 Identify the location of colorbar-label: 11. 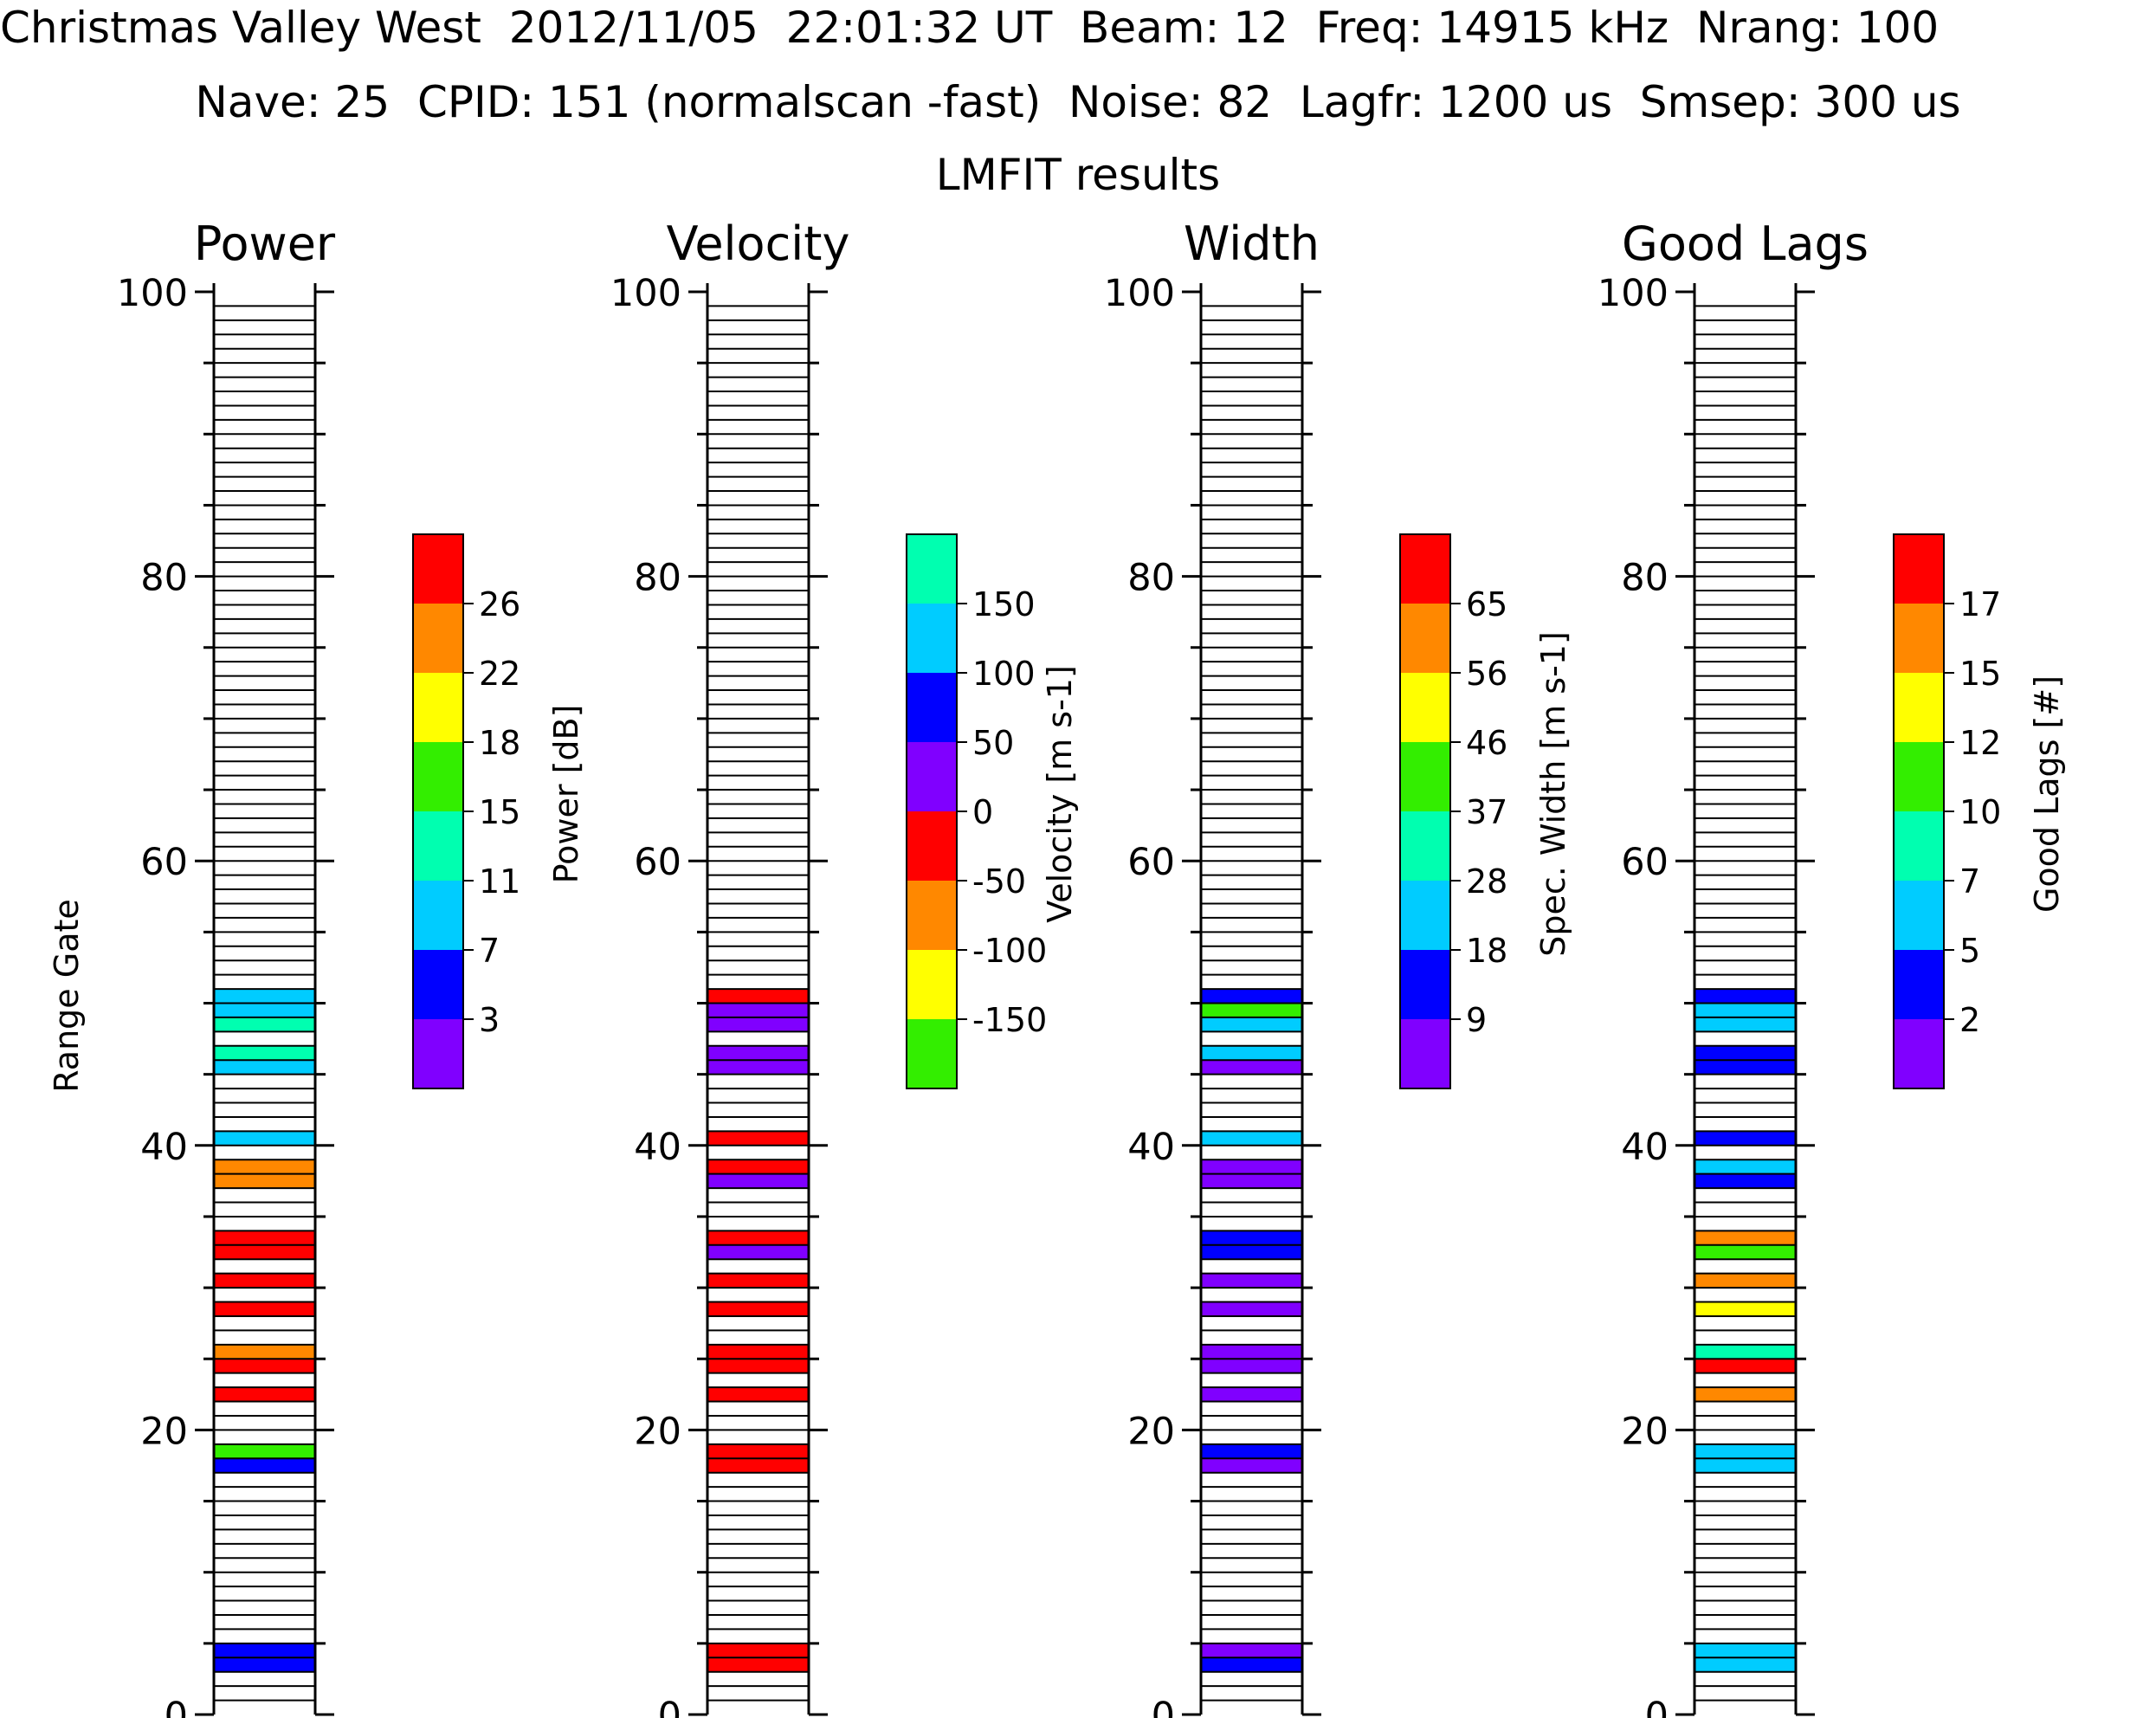
(499, 882).